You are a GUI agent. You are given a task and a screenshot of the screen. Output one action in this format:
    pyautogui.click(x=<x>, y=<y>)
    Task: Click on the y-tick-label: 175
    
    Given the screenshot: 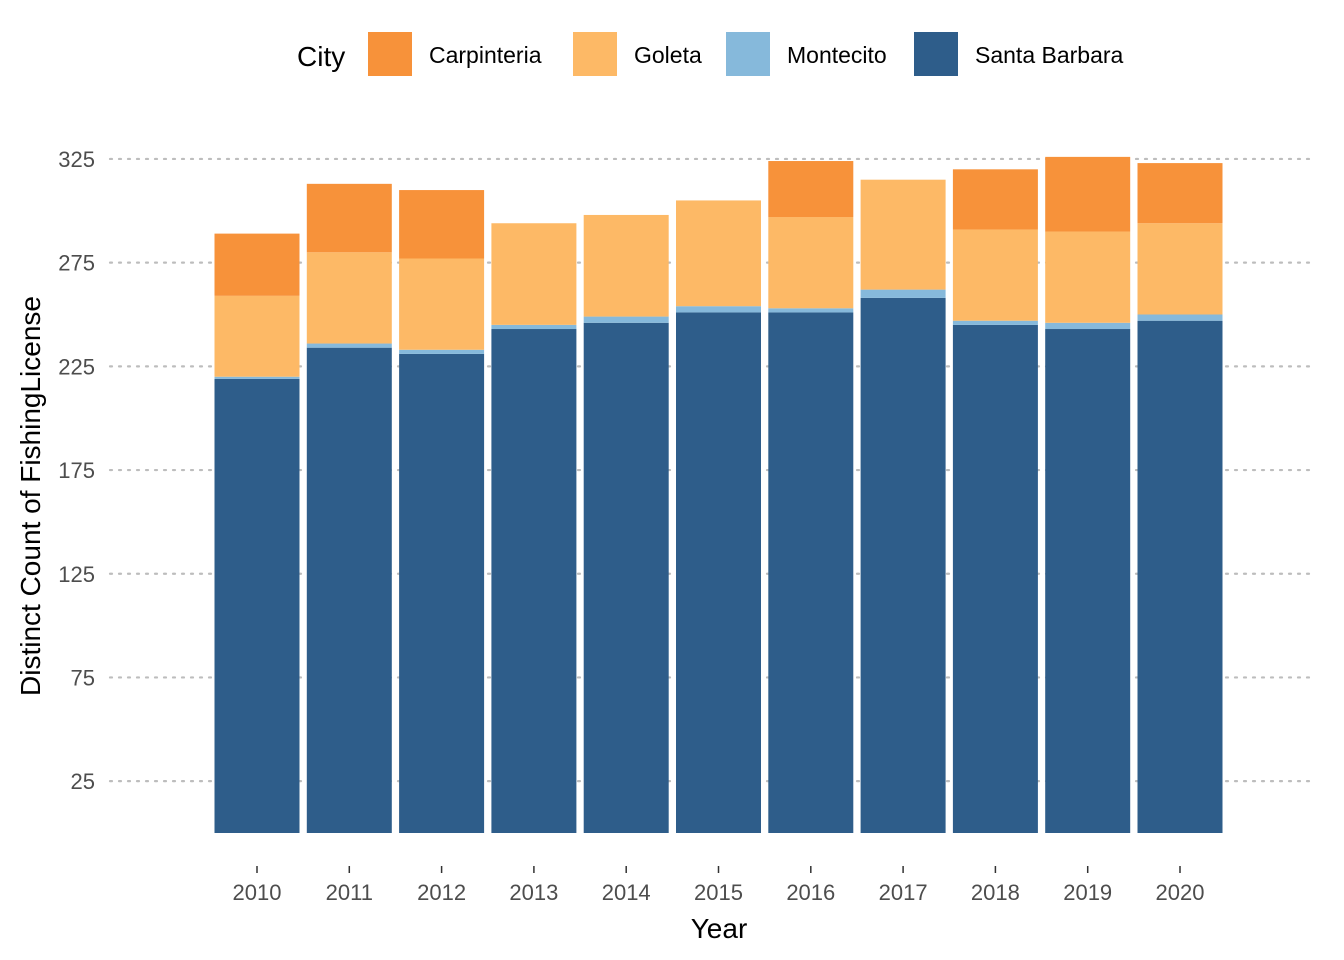 What is the action you would take?
    pyautogui.click(x=76, y=470)
    